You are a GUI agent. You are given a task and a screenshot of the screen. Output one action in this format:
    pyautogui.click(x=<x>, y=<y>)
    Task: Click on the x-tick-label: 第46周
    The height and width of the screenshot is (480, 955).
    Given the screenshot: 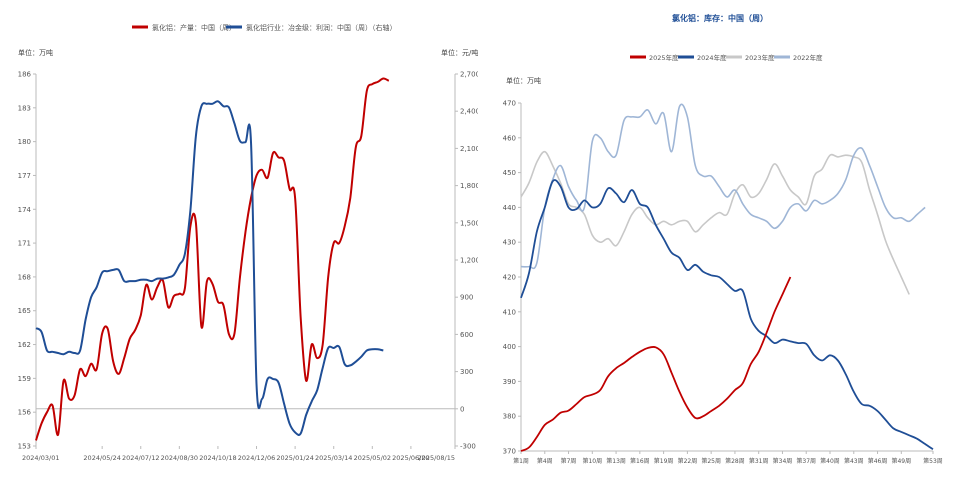 What is the action you would take?
    pyautogui.click(x=878, y=461)
    